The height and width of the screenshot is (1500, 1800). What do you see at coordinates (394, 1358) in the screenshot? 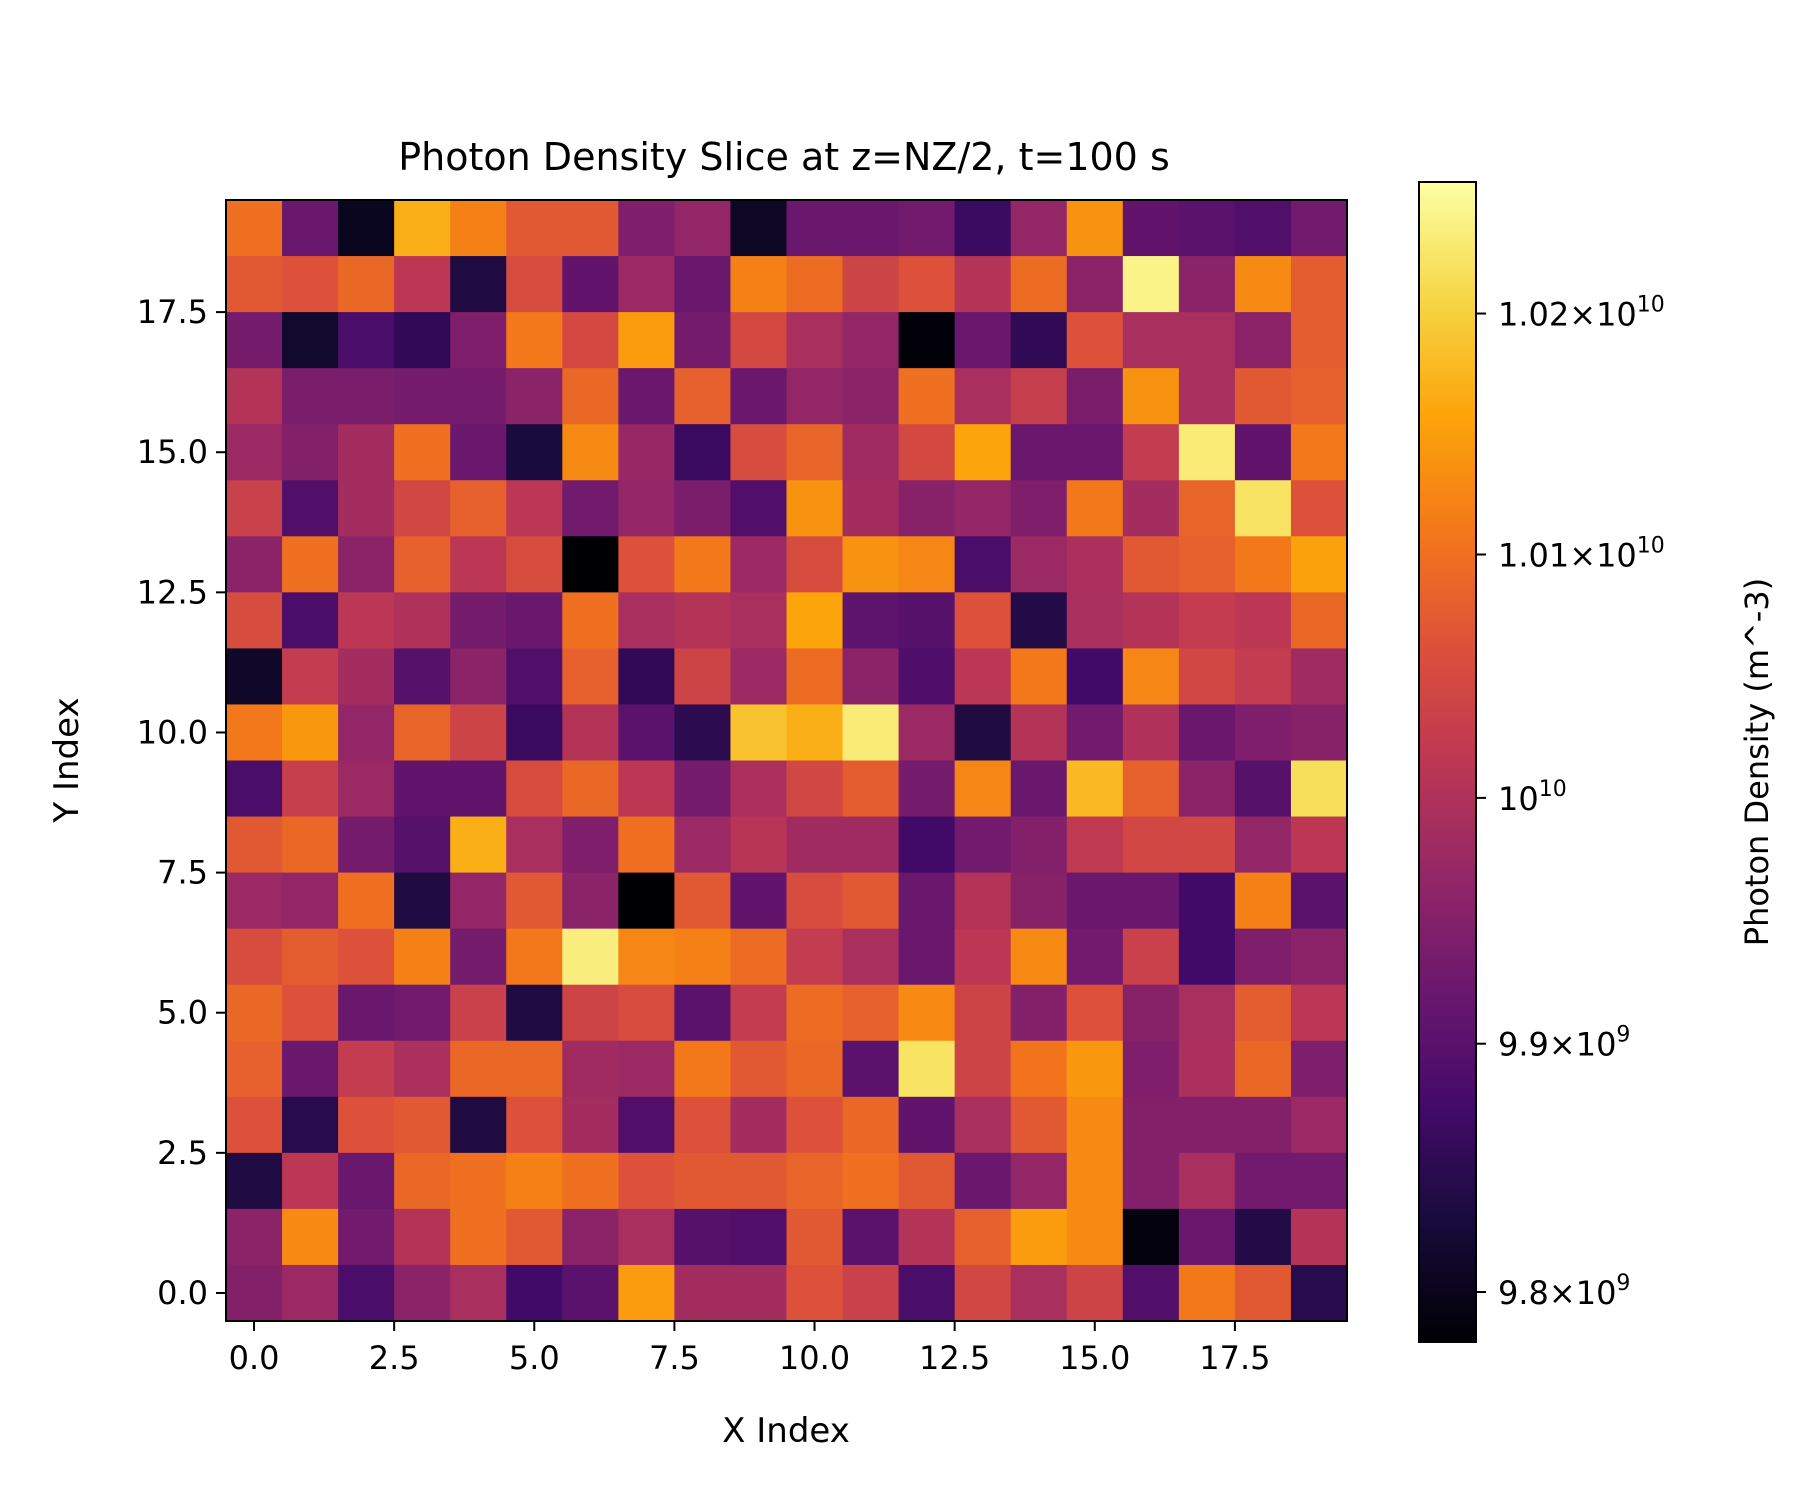
I see `x-tick-label: 2.5` at bounding box center [394, 1358].